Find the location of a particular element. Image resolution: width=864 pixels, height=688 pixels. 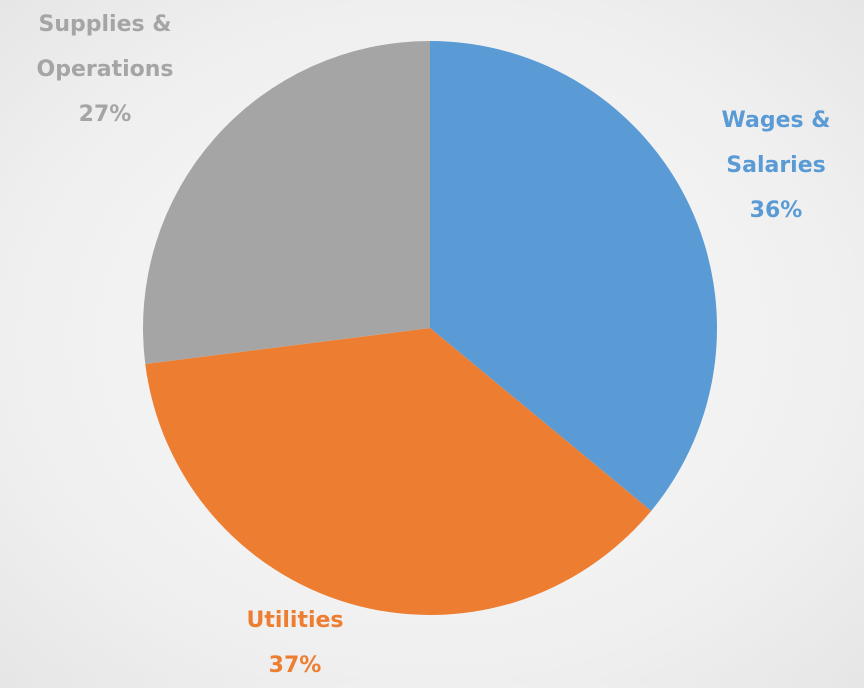

category-label: Wages & Salaries is located at coordinates (776, 143).